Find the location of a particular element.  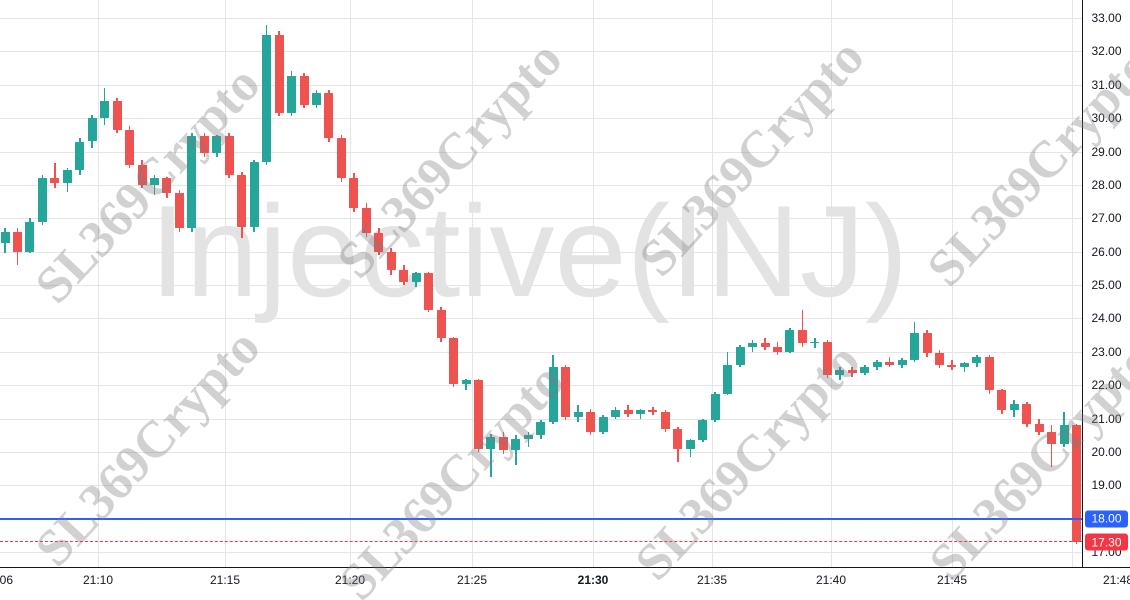

price-axis-label: 33.00 is located at coordinates (1106, 18).